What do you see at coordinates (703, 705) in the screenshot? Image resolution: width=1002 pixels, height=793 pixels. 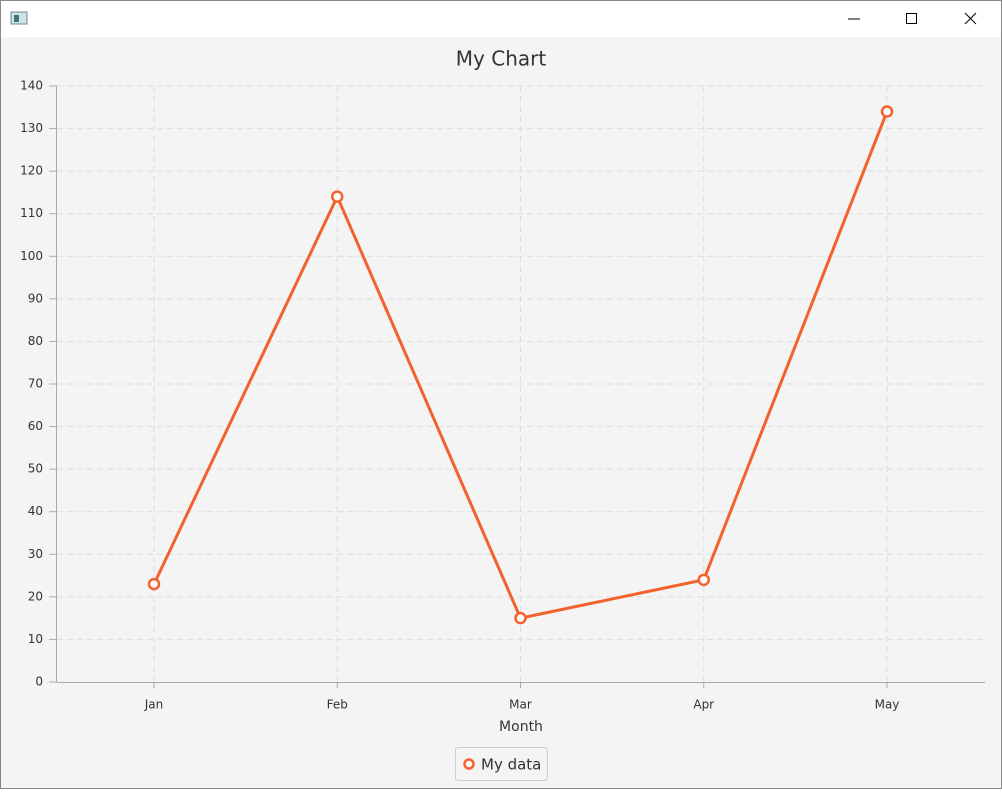 I see `x-tick-label: Apr` at bounding box center [703, 705].